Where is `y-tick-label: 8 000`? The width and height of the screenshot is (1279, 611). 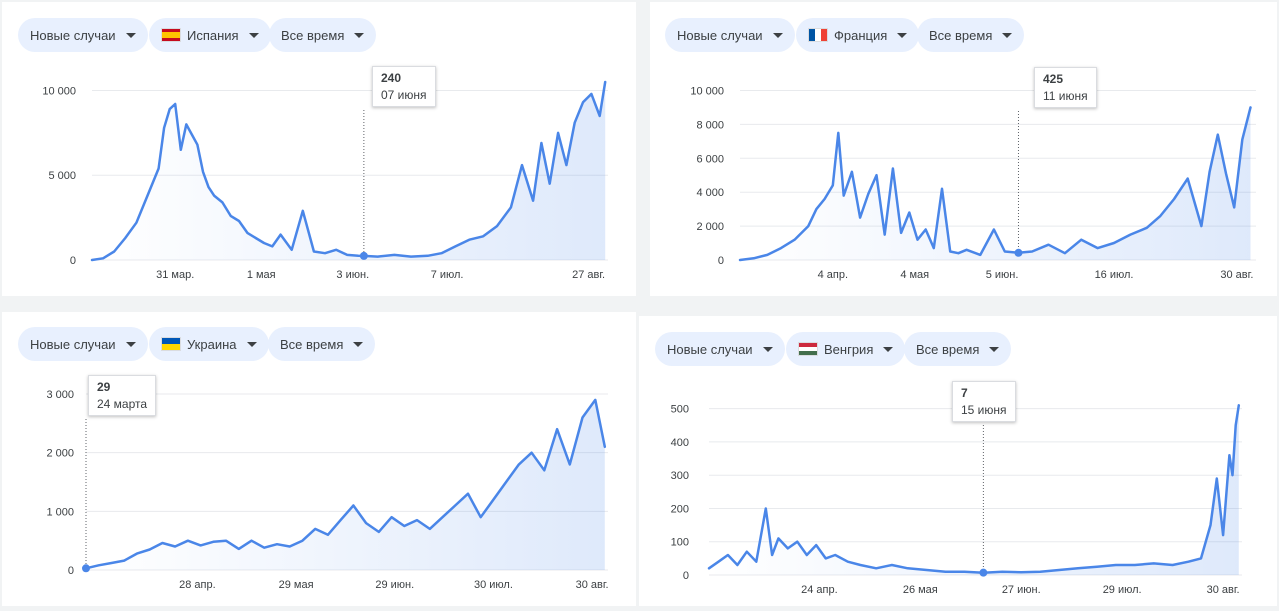 y-tick-label: 8 000 is located at coordinates (710, 125).